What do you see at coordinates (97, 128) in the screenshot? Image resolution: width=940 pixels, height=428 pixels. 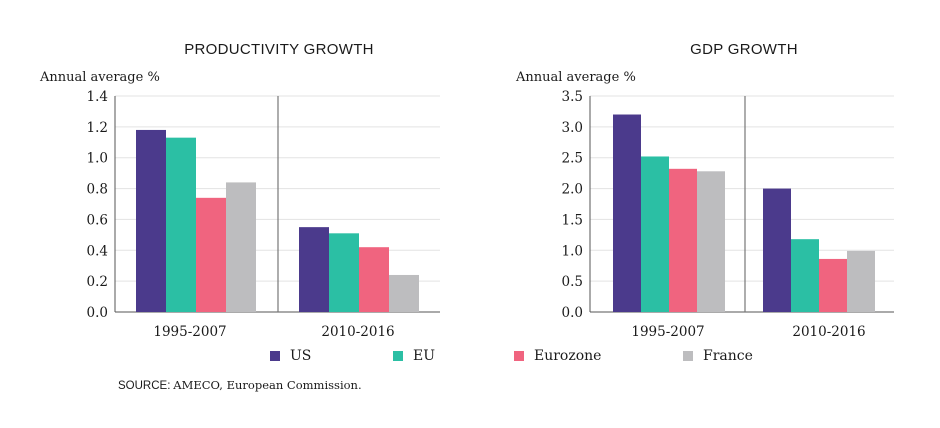 I see `y-tick-label: 1.2` at bounding box center [97, 128].